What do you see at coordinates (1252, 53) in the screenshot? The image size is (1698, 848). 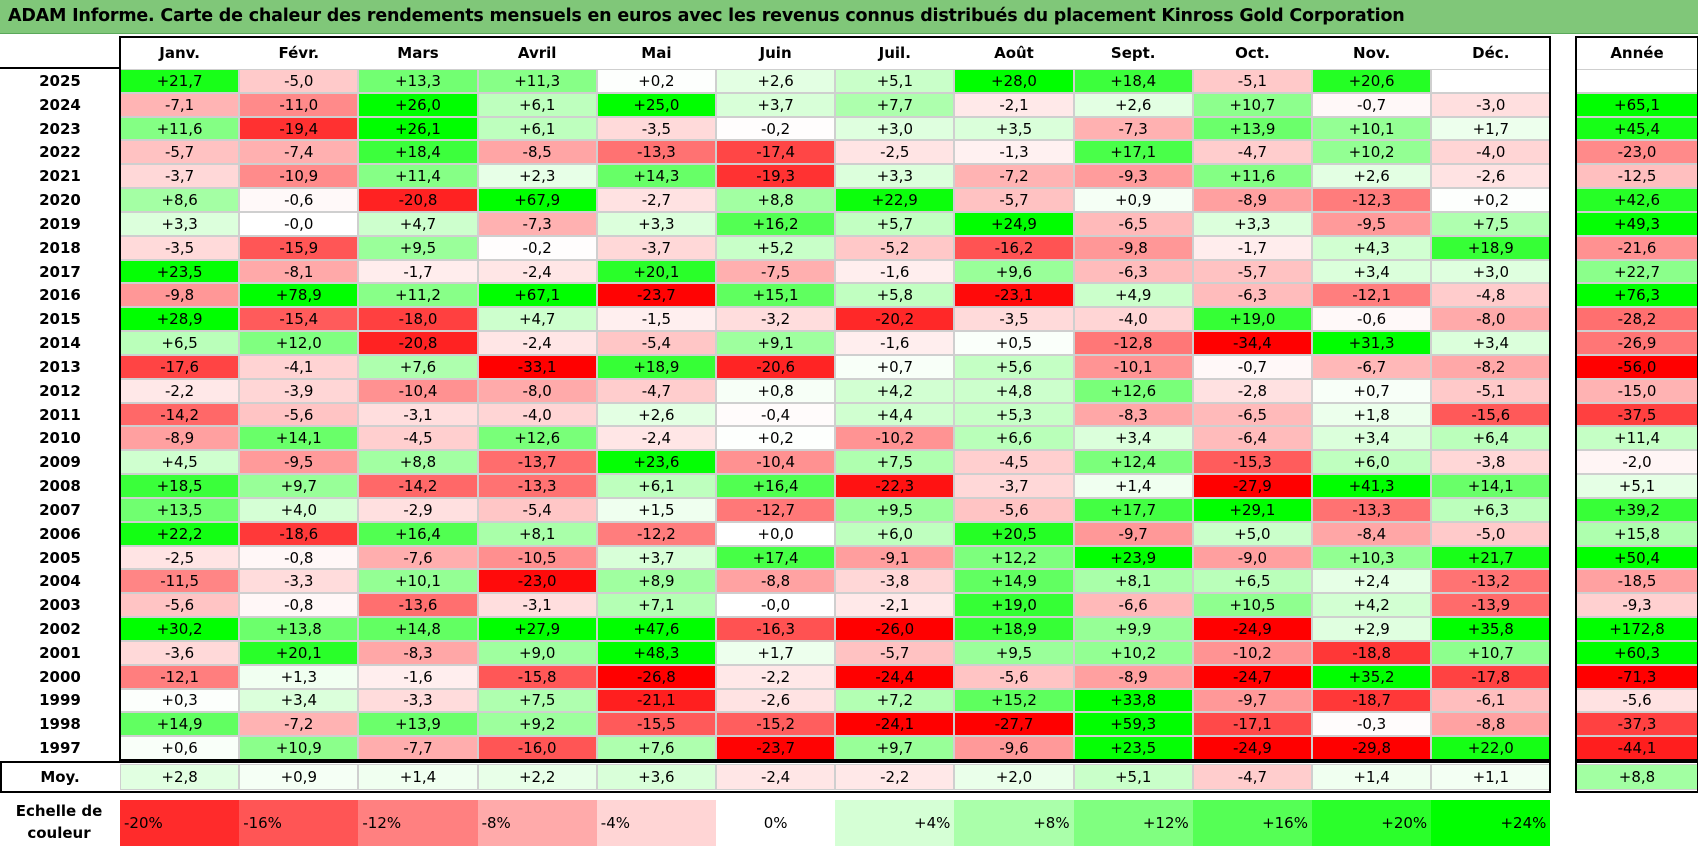 I see `month-header: Oct.` at bounding box center [1252, 53].